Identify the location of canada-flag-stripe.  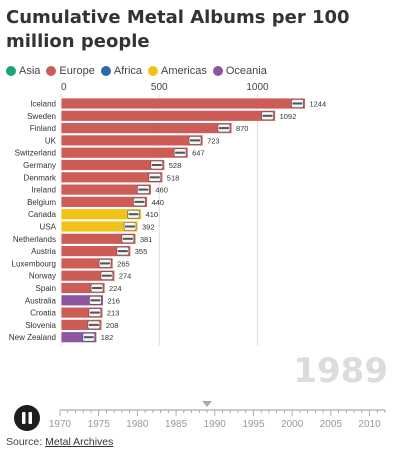
(133, 214).